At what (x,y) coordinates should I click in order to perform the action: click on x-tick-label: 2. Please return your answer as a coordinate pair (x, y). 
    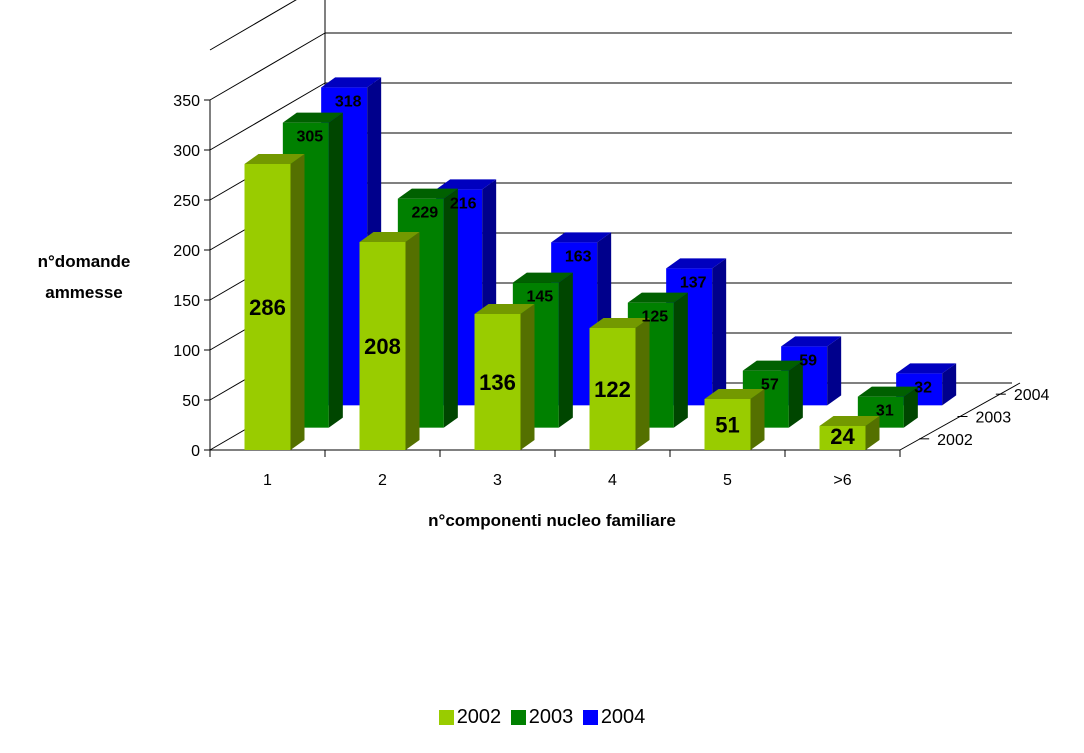
    Looking at the image, I should click on (382, 480).